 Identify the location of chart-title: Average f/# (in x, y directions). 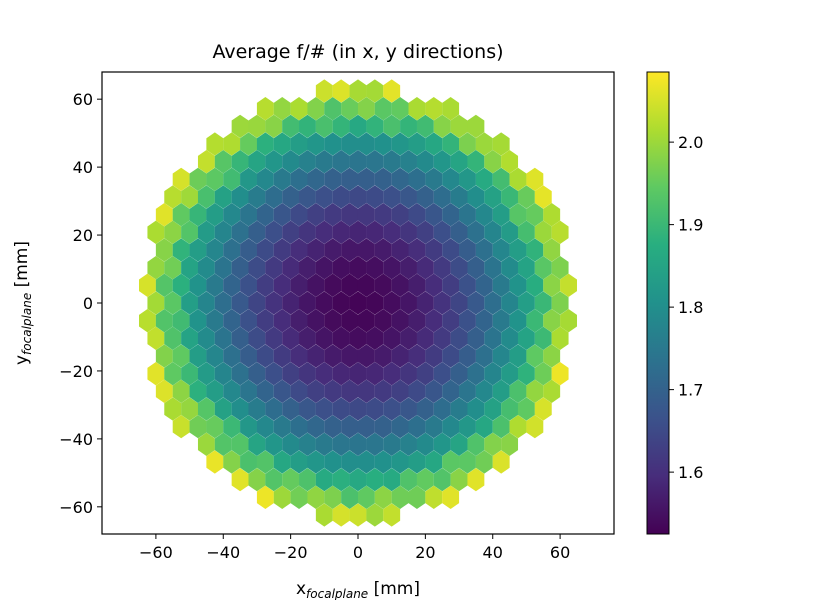
(357, 52).